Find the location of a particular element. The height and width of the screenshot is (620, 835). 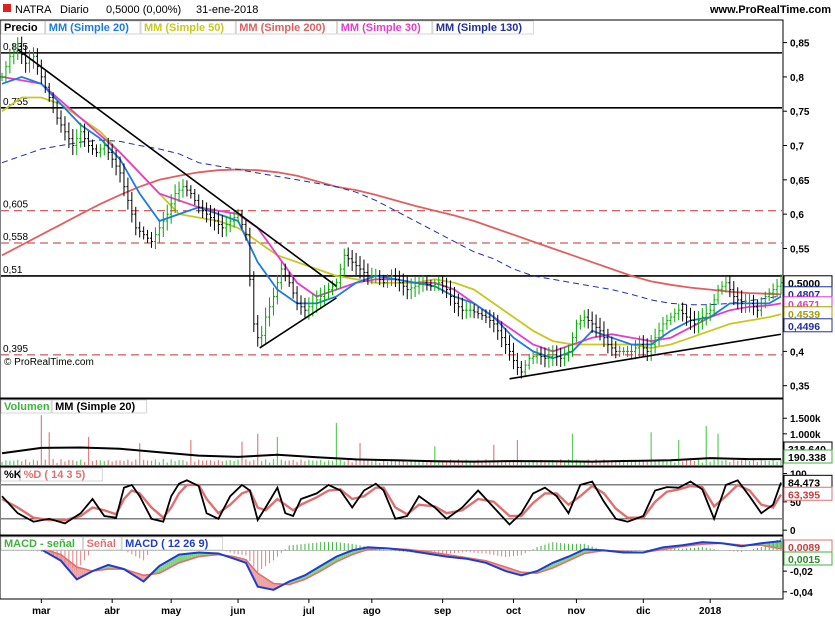

horizontal-level-label: 0,835 is located at coordinates (15, 47).